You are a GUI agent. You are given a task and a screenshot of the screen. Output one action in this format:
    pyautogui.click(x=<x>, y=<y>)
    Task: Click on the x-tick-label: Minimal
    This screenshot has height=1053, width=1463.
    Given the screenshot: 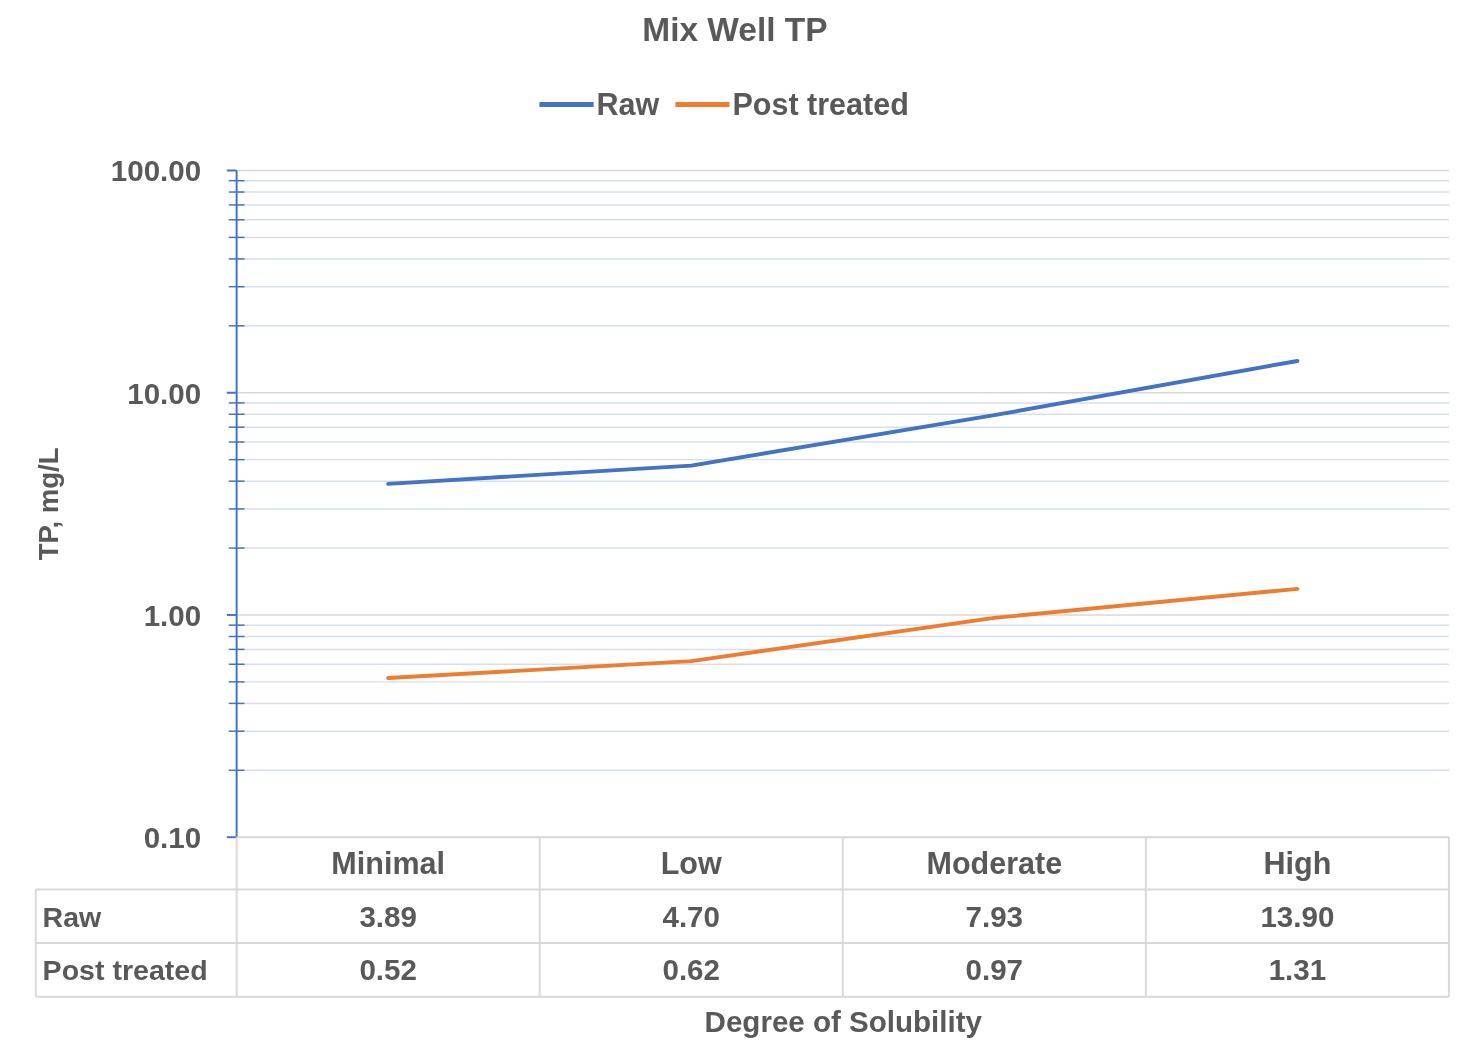 What is the action you would take?
    pyautogui.click(x=388, y=862)
    